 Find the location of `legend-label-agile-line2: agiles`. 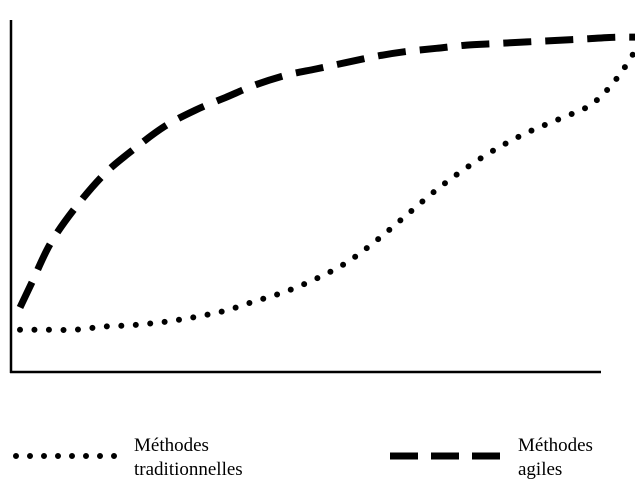

legend-label-agile-line2: agiles is located at coordinates (540, 469).